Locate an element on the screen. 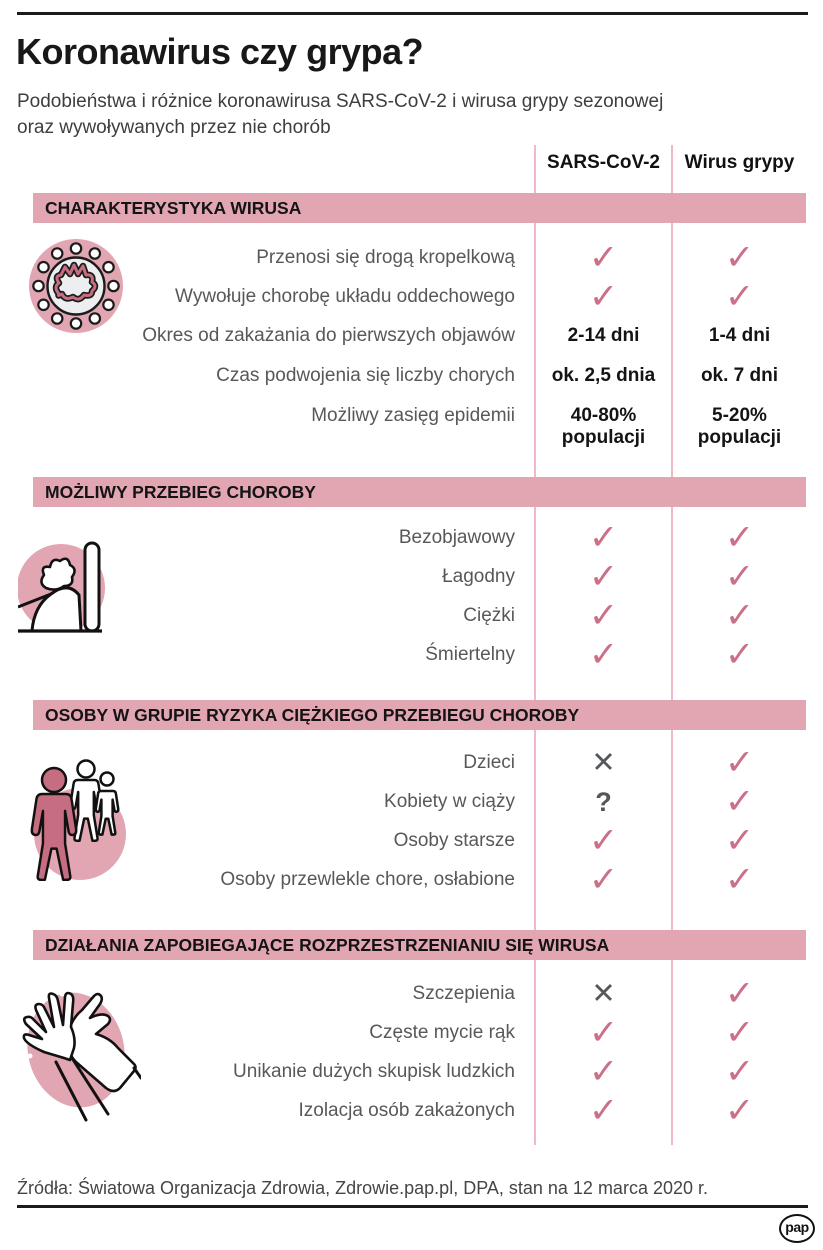 This screenshot has width=823, height=1250. comparison-row: Częste mycie rąk ✓ ✓ is located at coordinates (411, 1033).